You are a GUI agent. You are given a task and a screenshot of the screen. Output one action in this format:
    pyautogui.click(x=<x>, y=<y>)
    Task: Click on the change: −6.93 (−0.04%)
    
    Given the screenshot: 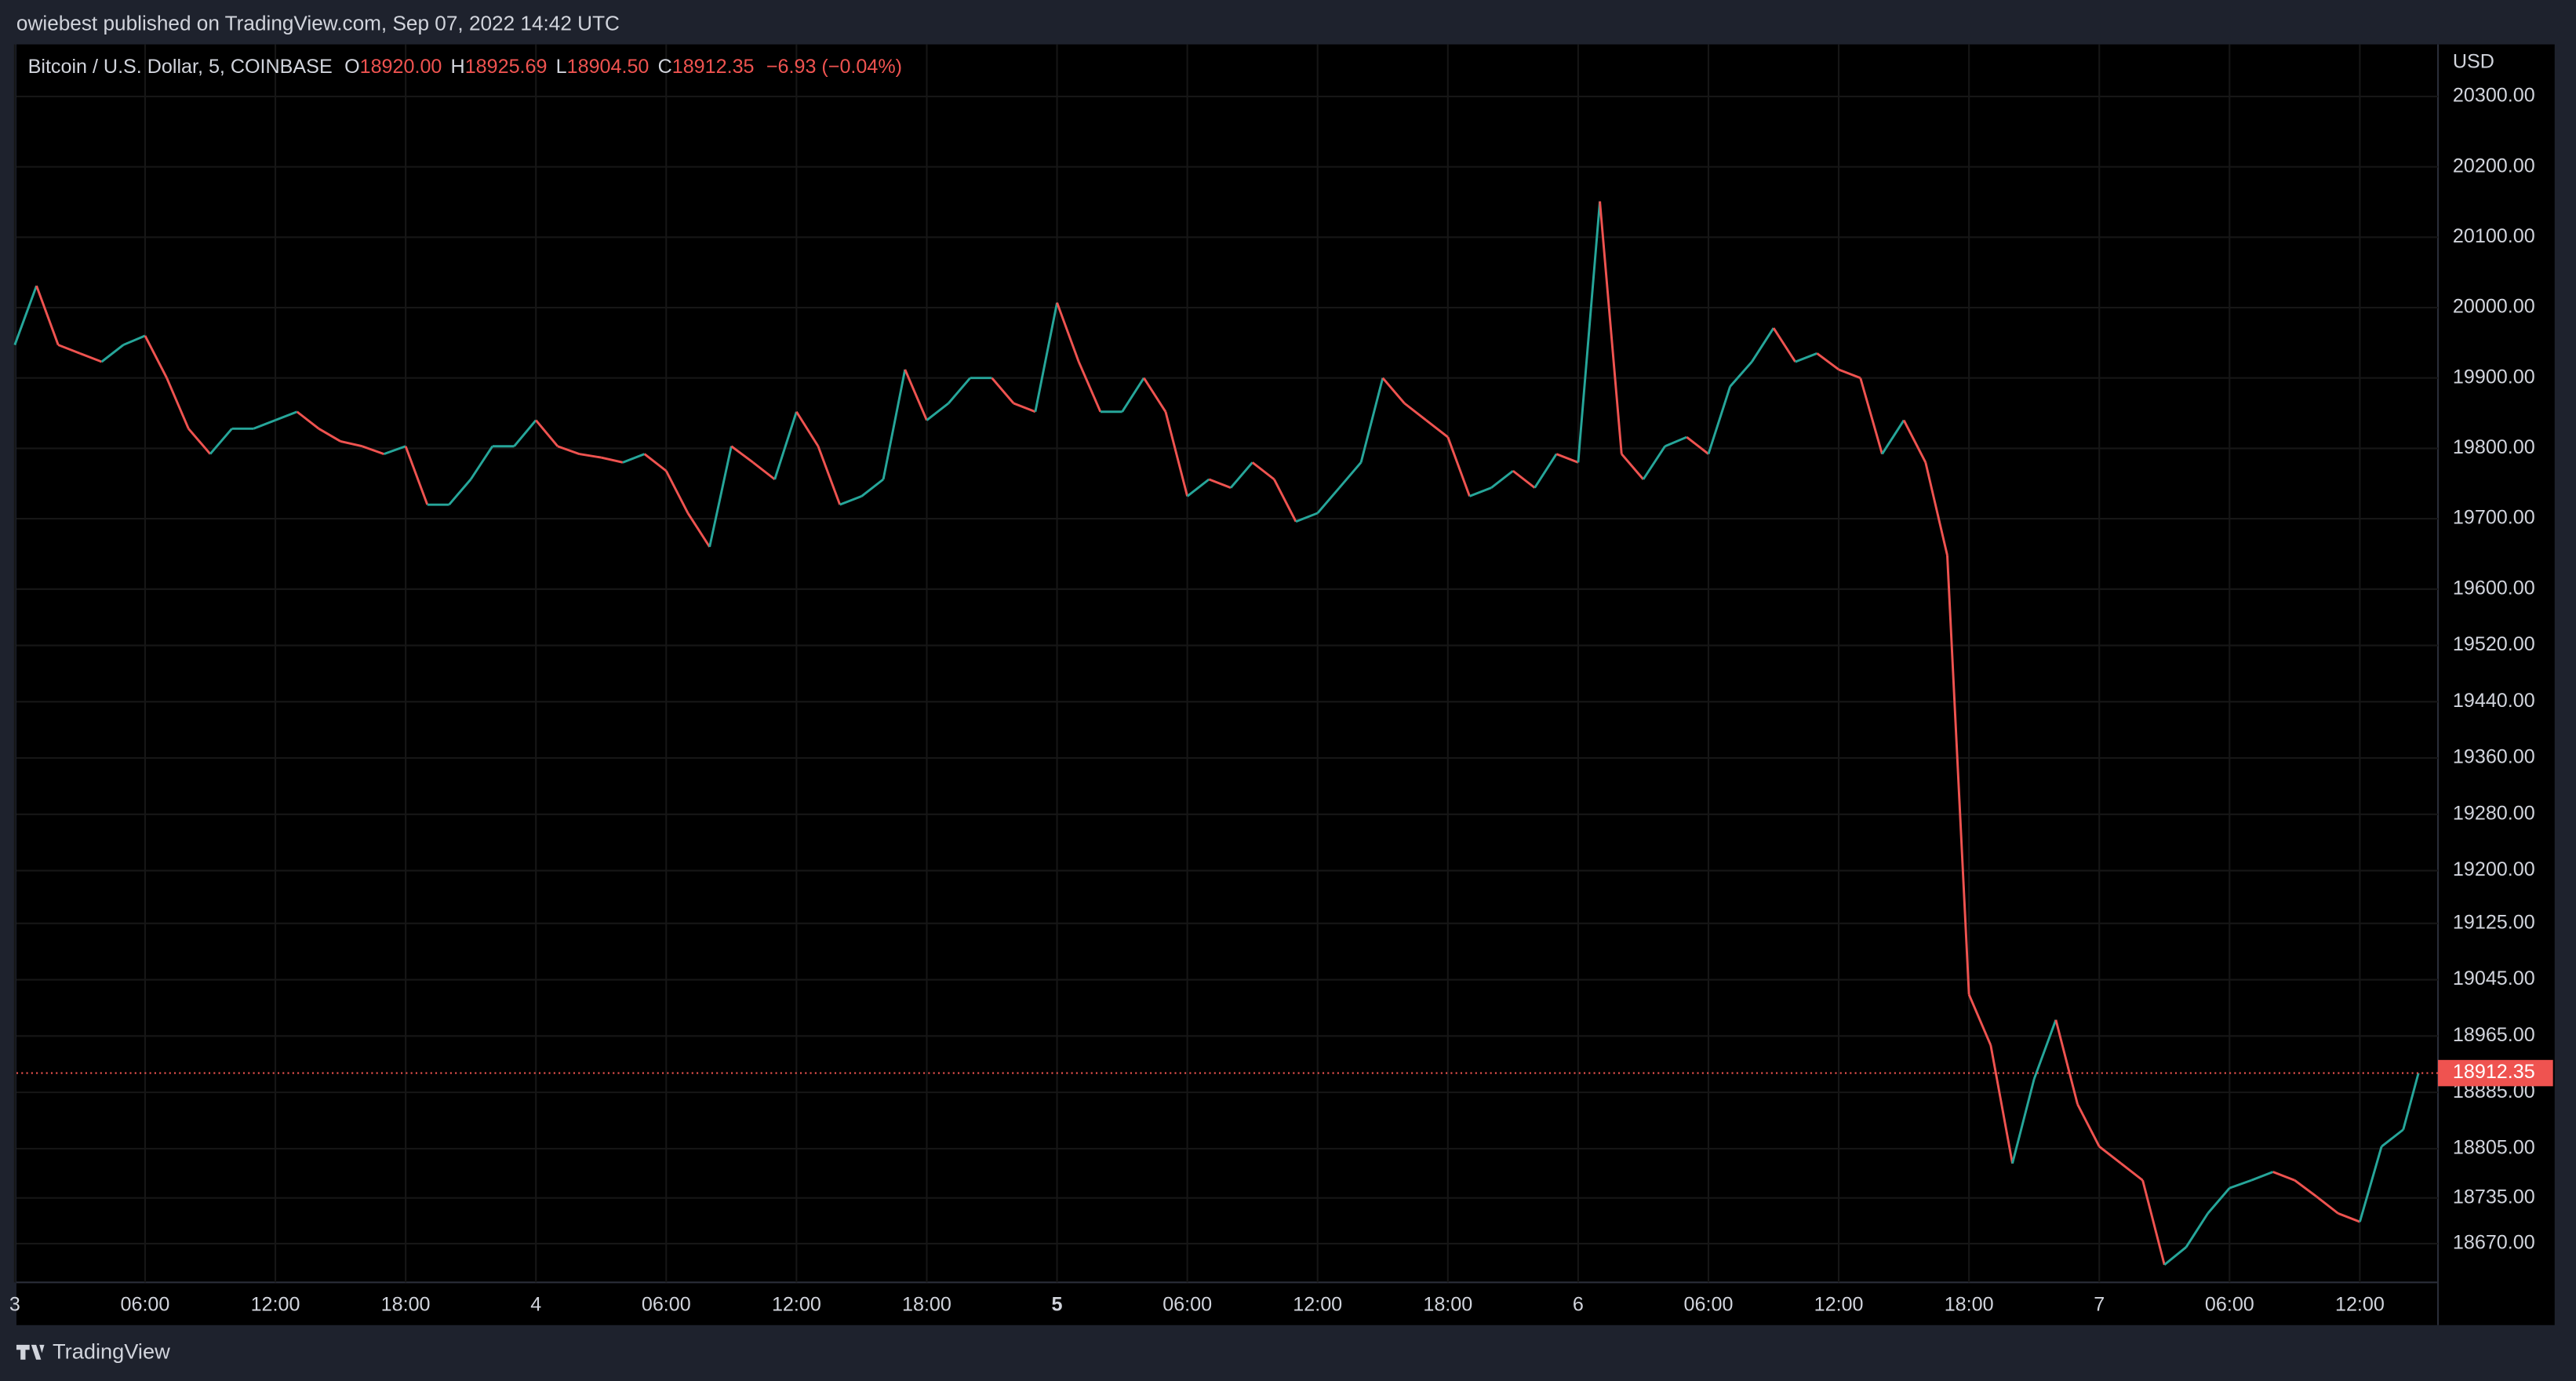 What is the action you would take?
    pyautogui.click(x=834, y=67)
    